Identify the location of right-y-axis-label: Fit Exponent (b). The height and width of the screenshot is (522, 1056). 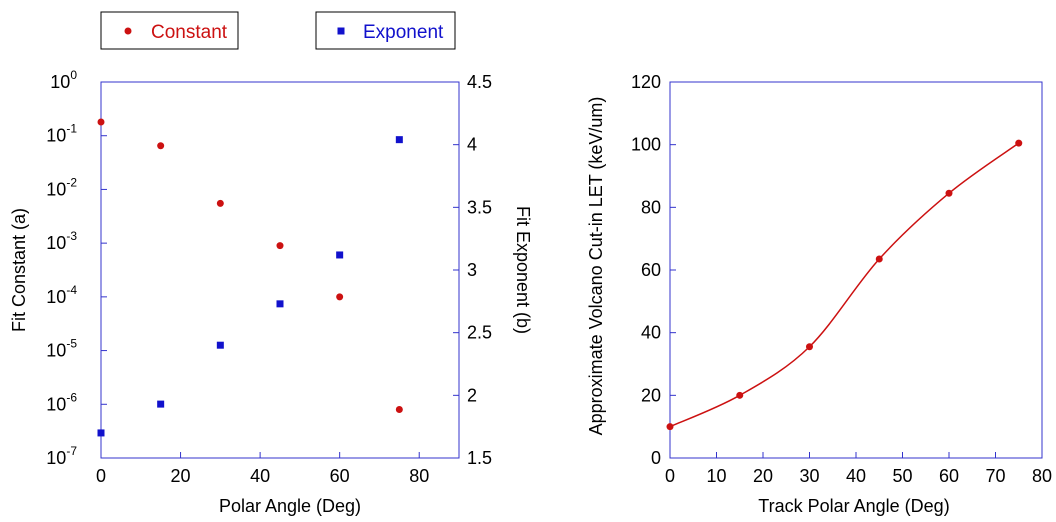
(523, 270).